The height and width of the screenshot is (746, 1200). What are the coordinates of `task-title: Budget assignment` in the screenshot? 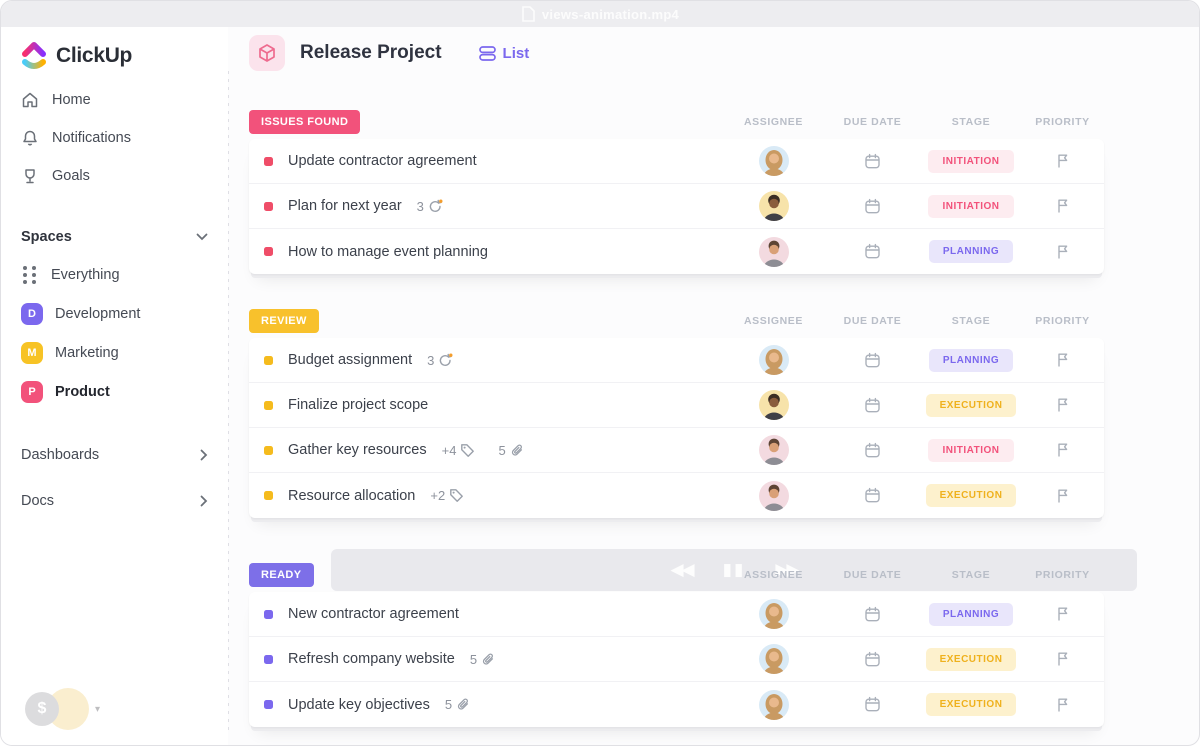 It's located at (350, 360).